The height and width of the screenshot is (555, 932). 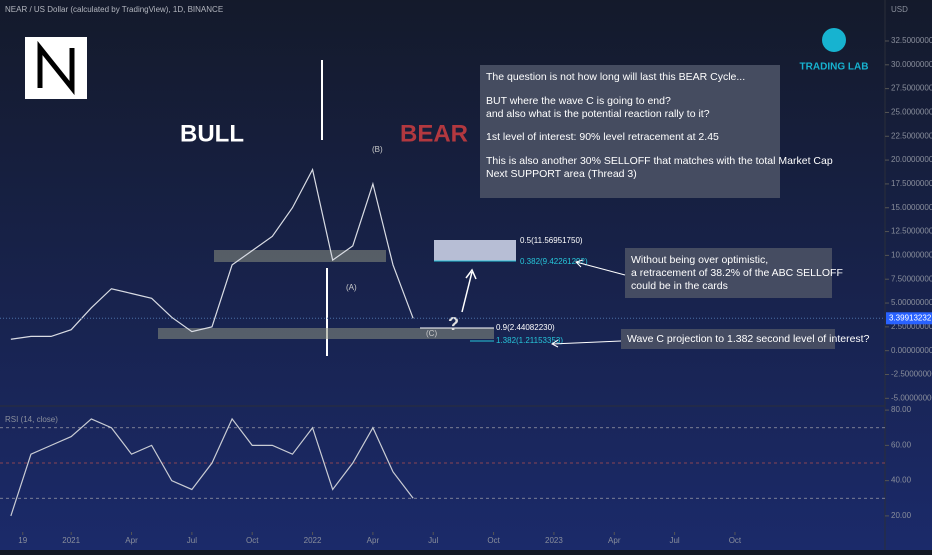 I want to click on fib-label: 0.382(9.42261292), so click(x=554, y=261).